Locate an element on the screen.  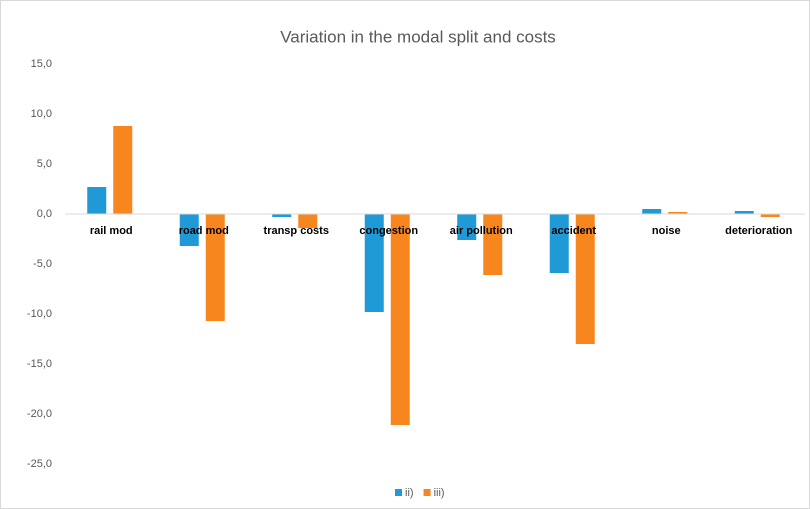
x-tick-label: rail mod is located at coordinates (111, 231).